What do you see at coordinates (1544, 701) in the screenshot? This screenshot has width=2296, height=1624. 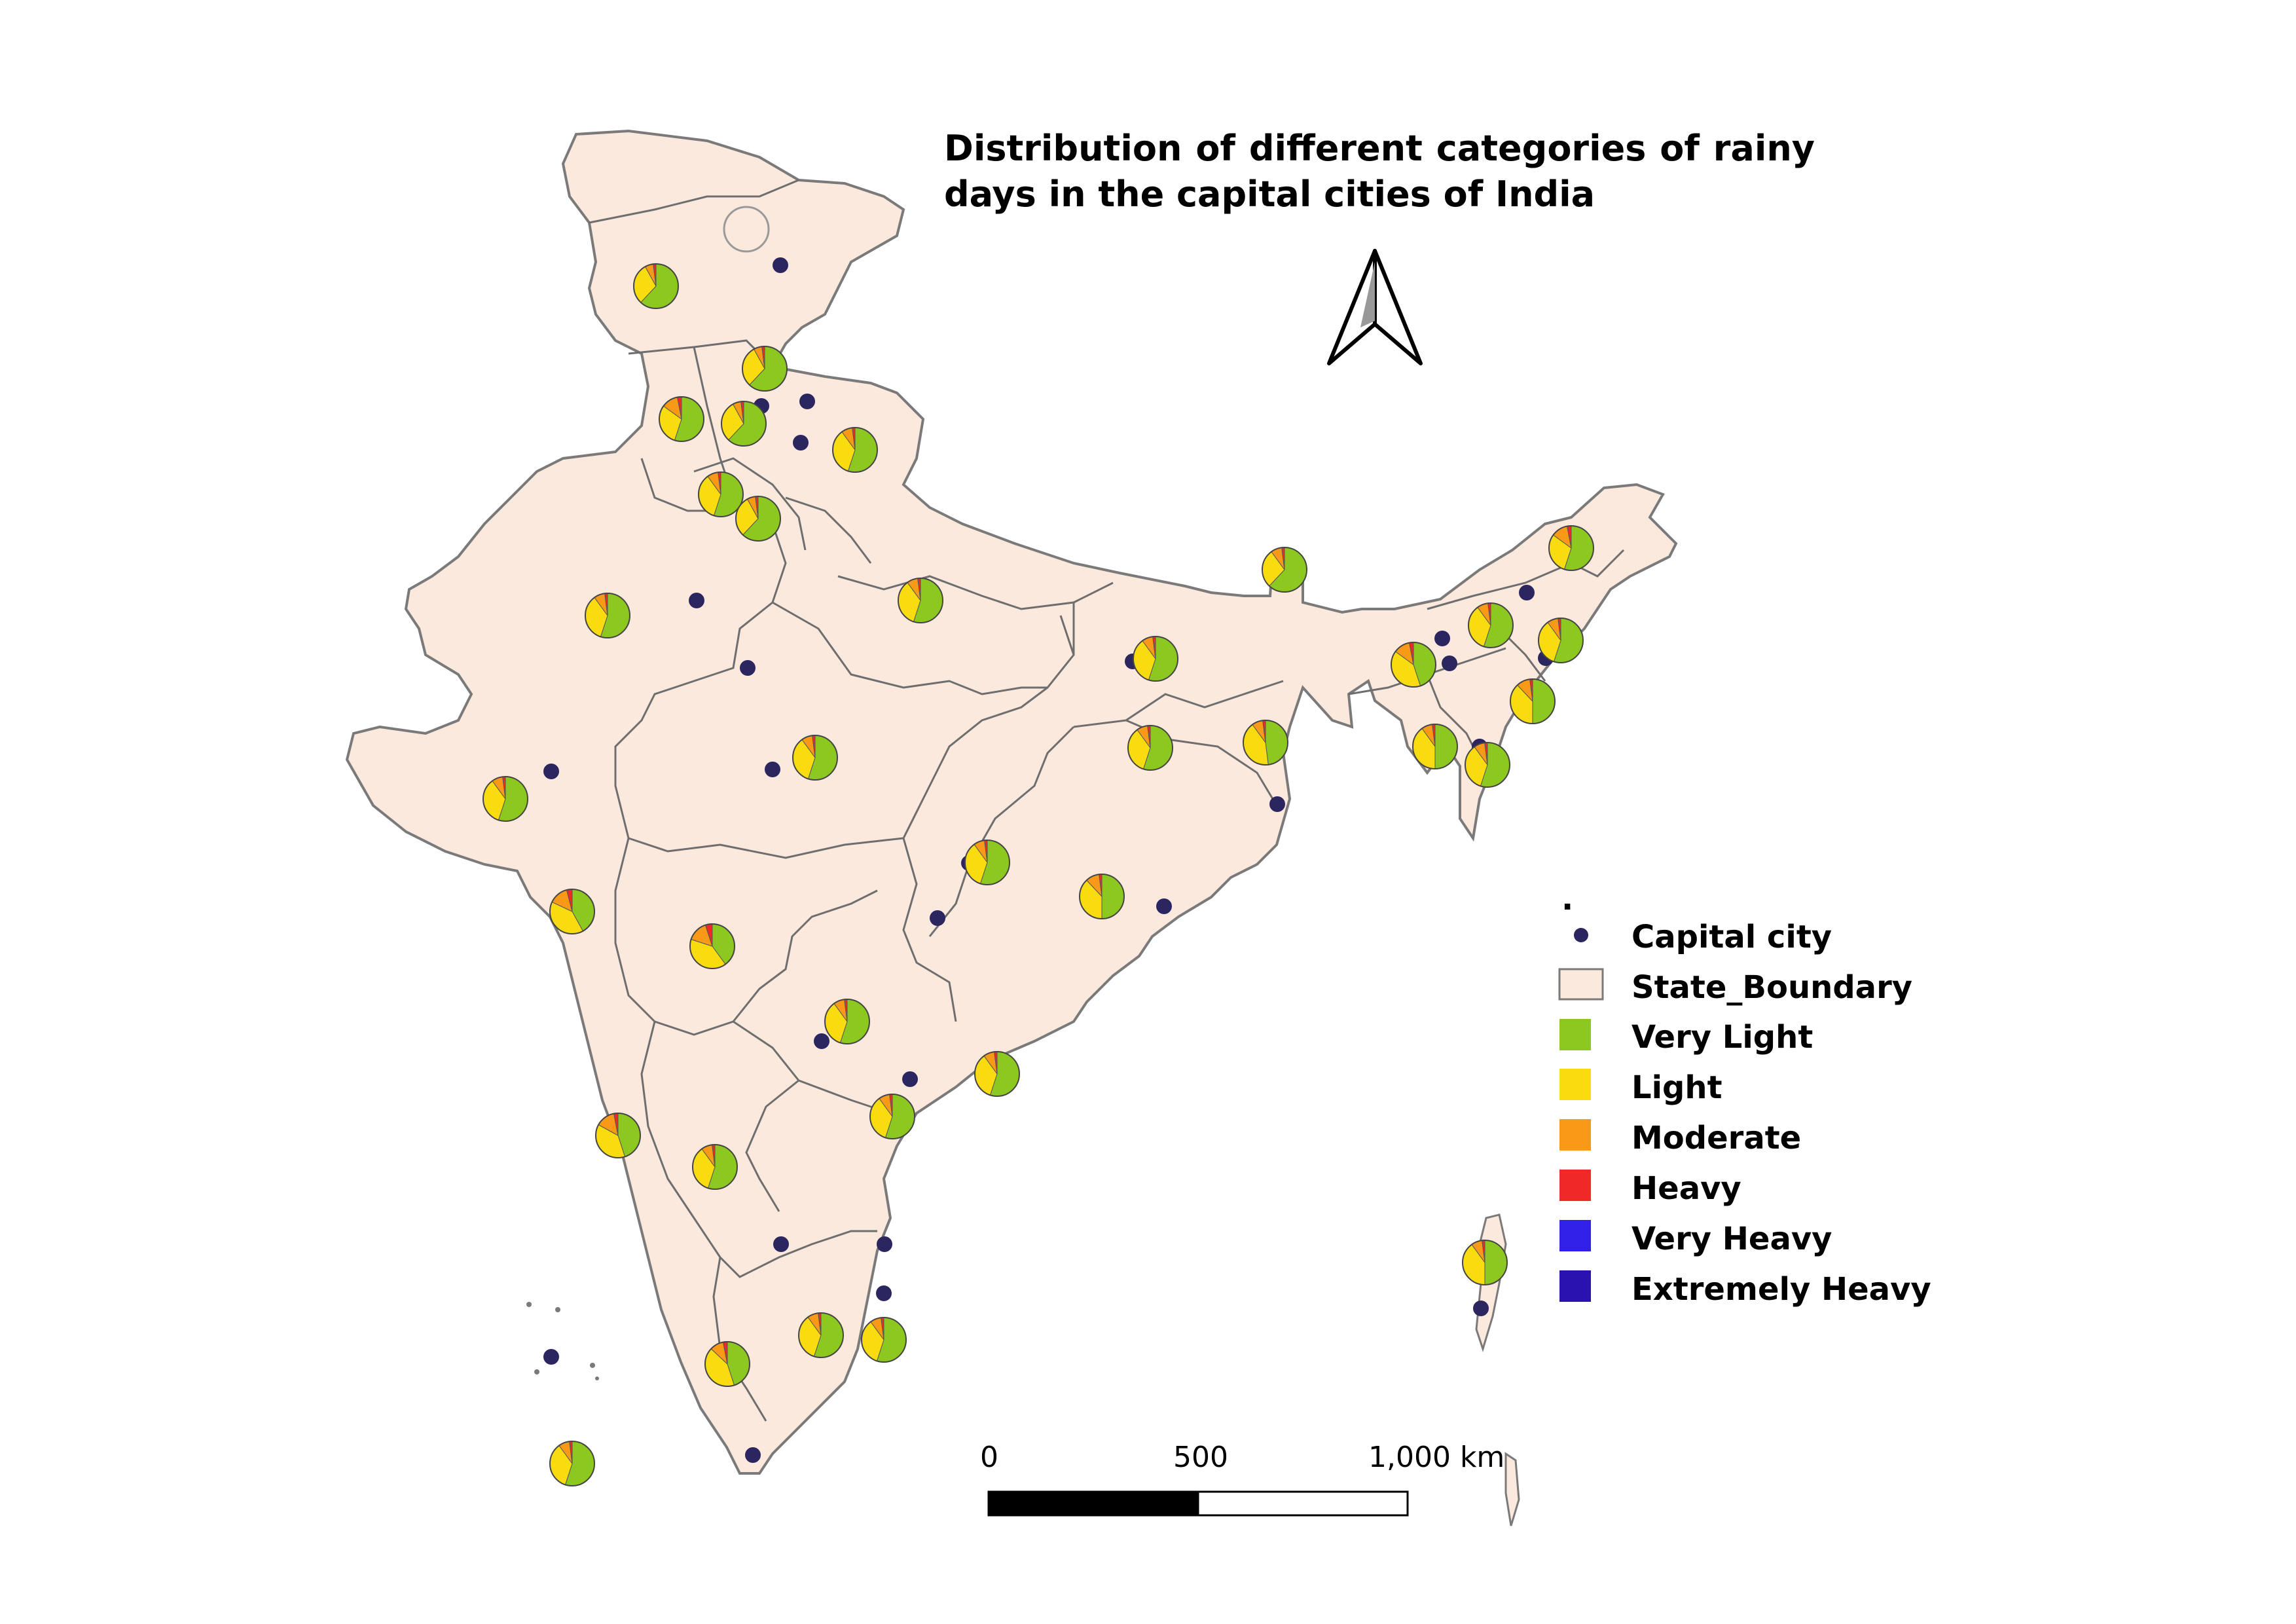 I see `pie-slice` at bounding box center [1544, 701].